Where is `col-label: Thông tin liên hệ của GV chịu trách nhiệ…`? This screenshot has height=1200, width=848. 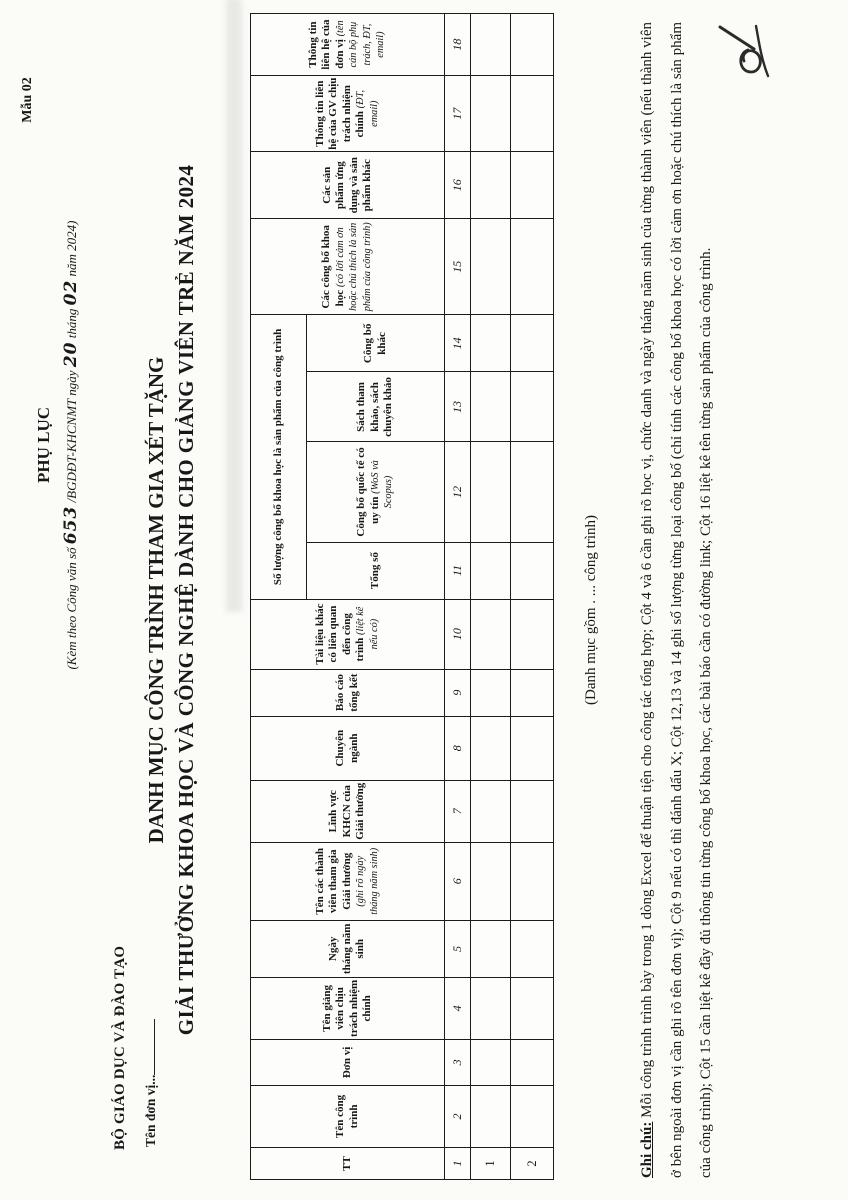
col-label: Thông tin liên hệ của GV chịu trách nhiệ… is located at coordinates (340, 113).